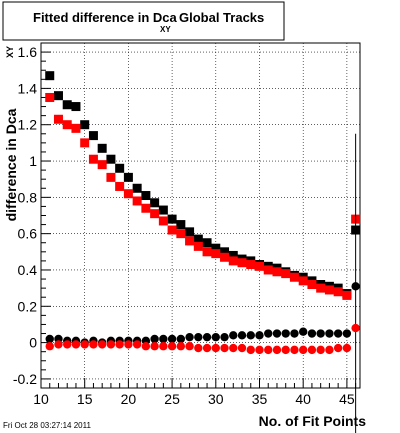 Image resolution: width=400 pixels, height=433 pixels. I want to click on y-tick-label: 0.2, so click(28, 306).